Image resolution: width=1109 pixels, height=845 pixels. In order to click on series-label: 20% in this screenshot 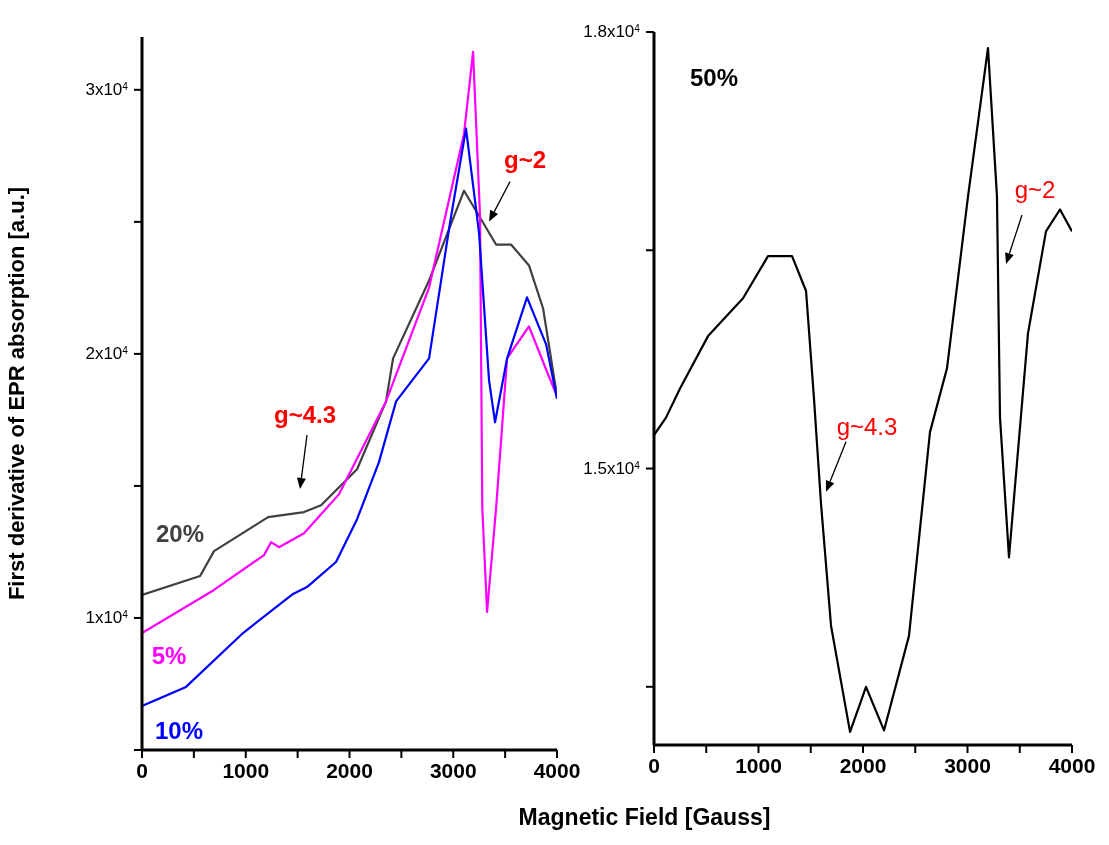, I will do `click(180, 533)`.